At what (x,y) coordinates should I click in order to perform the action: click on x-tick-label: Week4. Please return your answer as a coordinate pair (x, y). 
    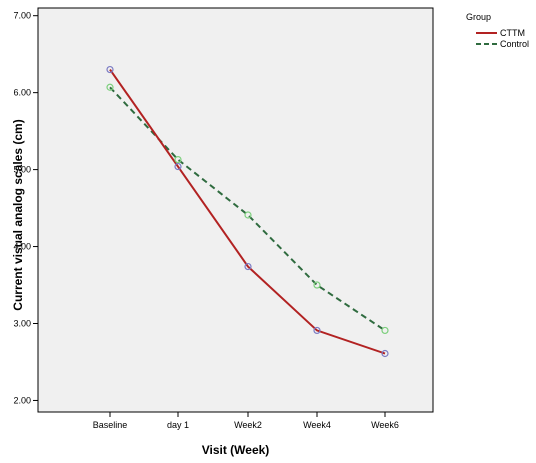
    Looking at the image, I should click on (317, 425).